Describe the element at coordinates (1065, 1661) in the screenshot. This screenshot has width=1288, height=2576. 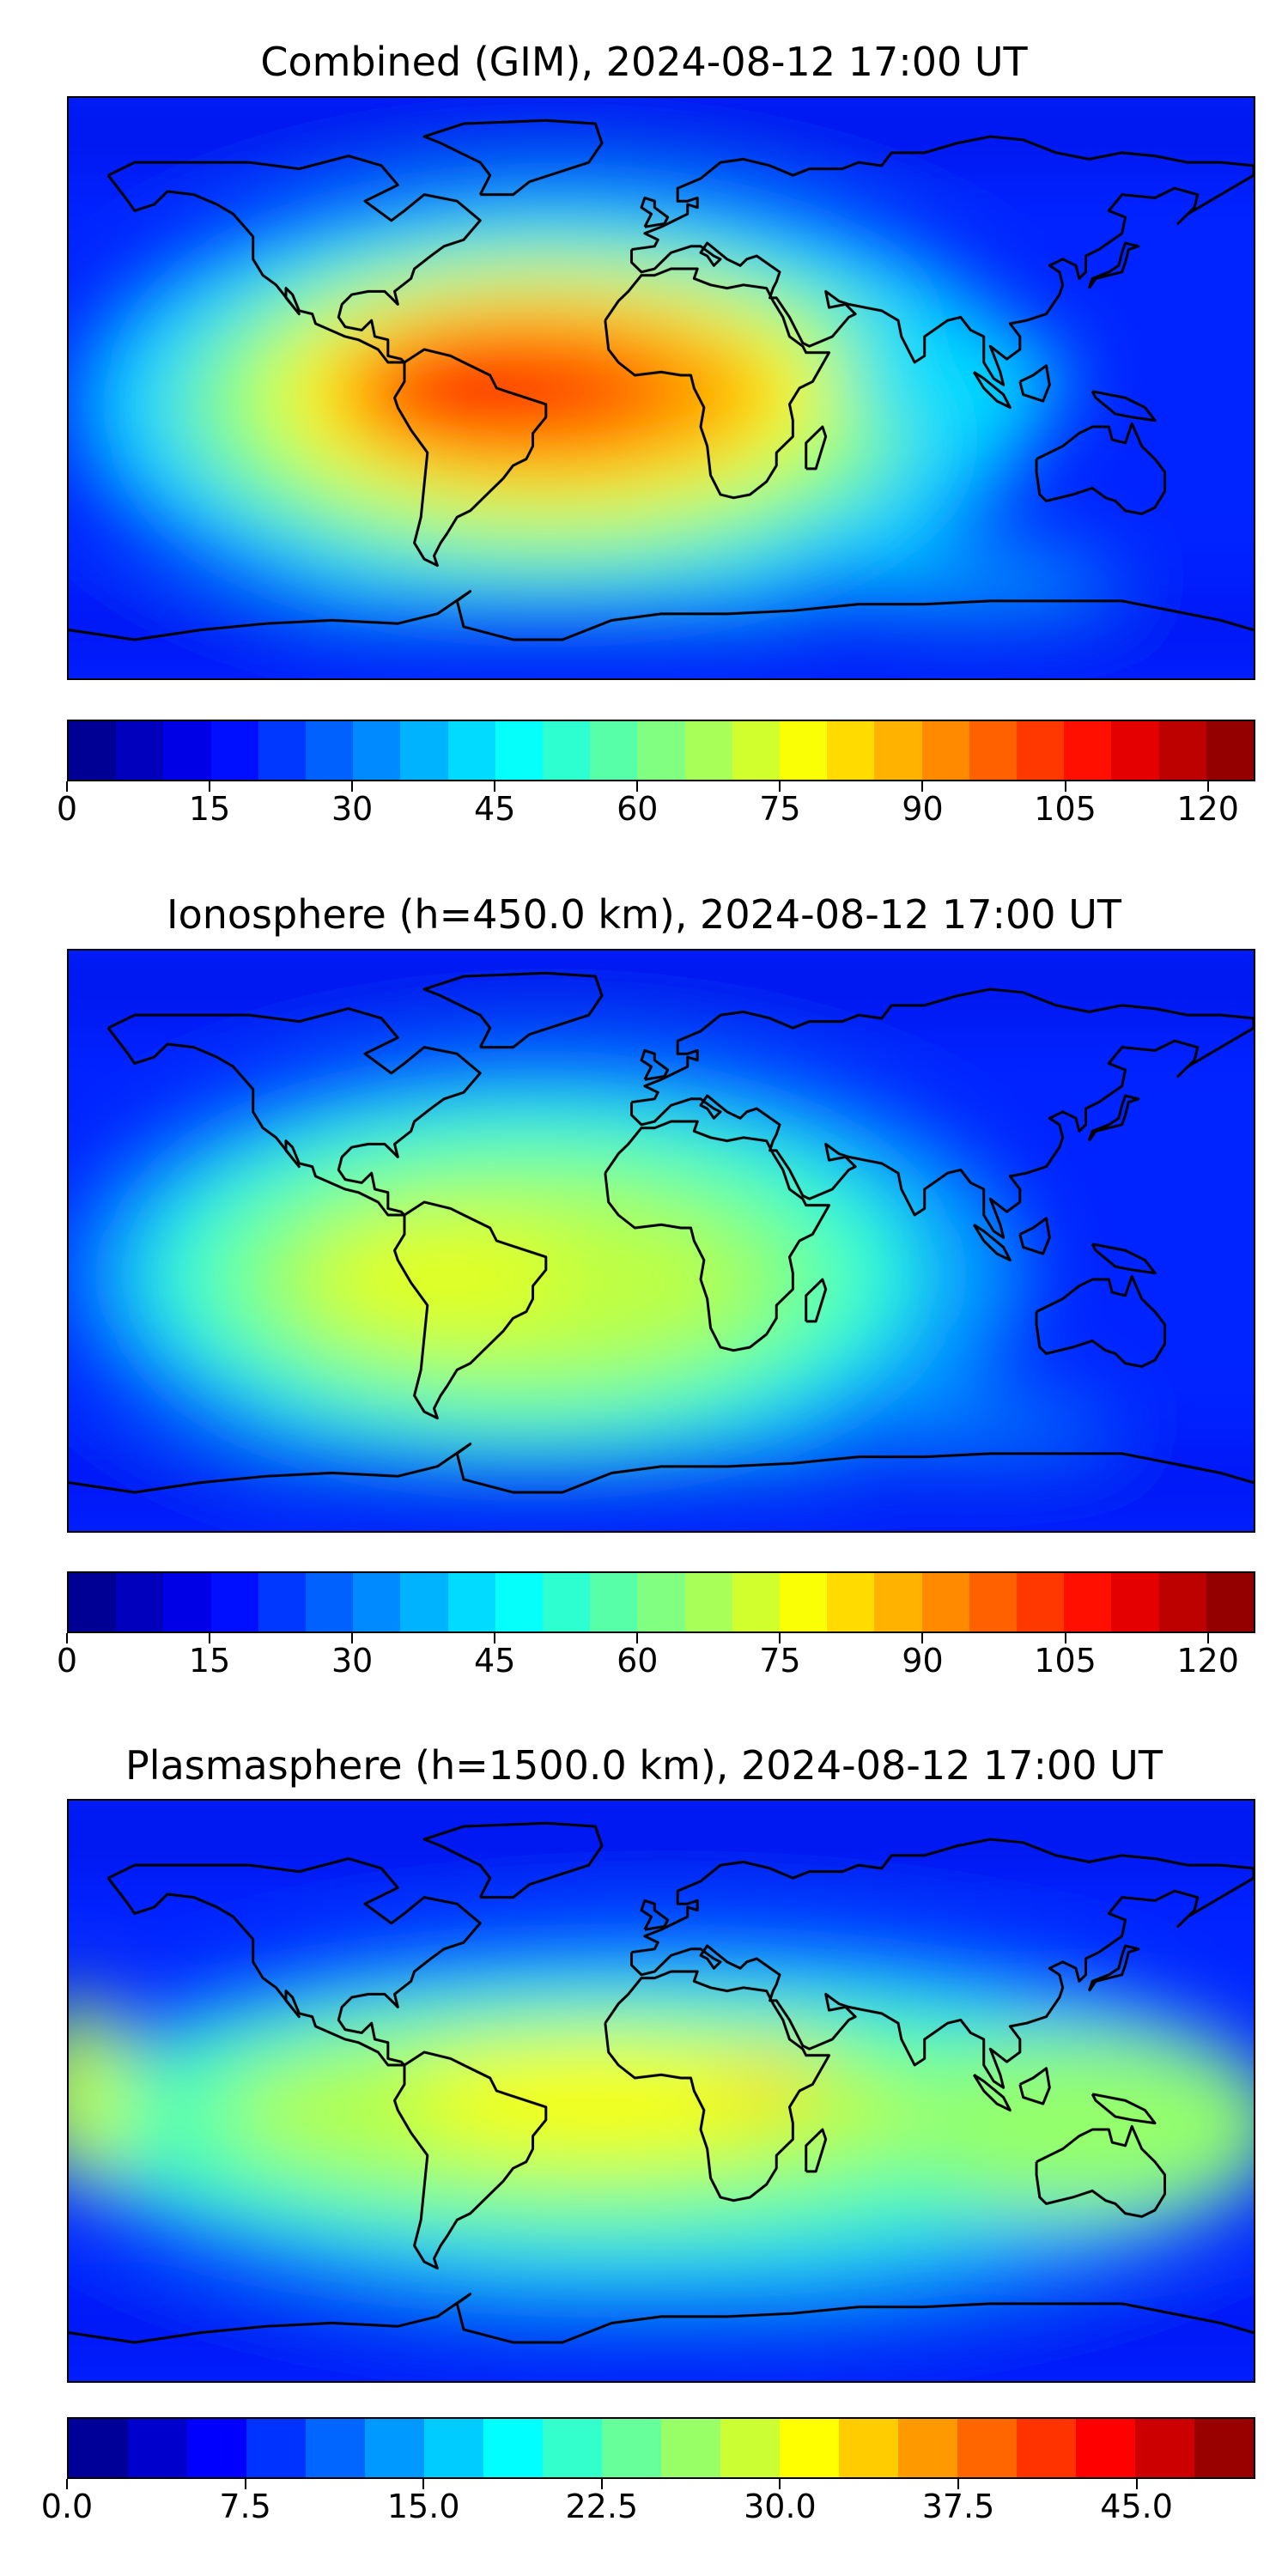
I see `colorbar-tick-label: 105` at that location.